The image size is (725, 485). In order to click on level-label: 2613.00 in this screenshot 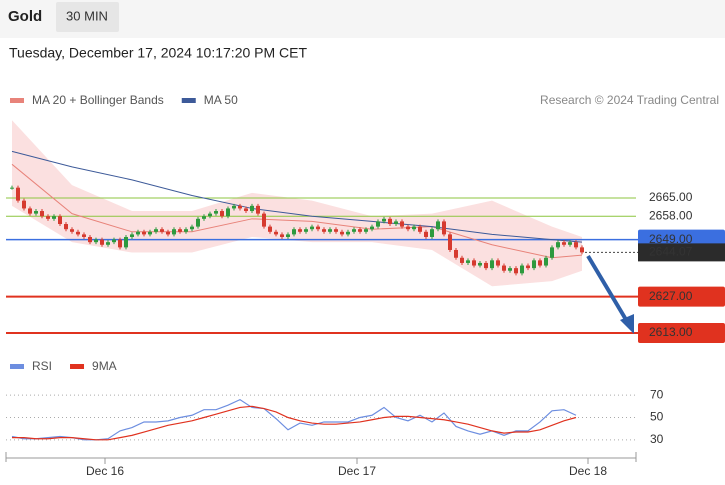, I will do `click(671, 332)`.